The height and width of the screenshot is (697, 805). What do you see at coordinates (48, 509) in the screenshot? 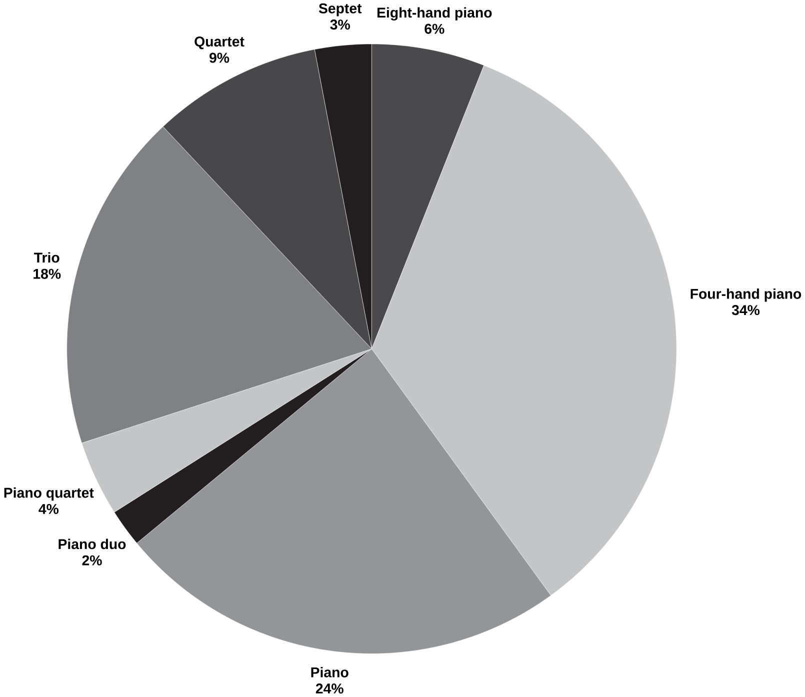
I see `data-label: 4%` at bounding box center [48, 509].